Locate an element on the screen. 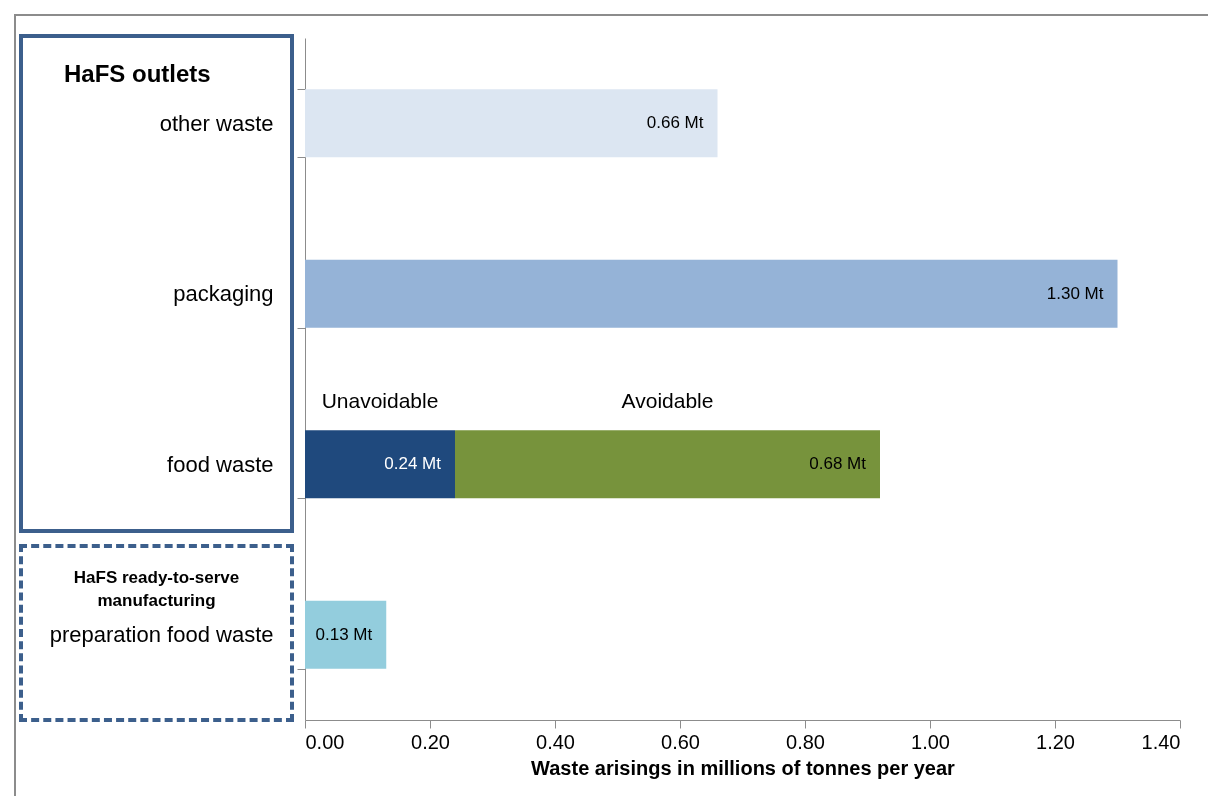 Image resolution: width=1208 pixels, height=796 pixels. data-label: 0.66 Mt is located at coordinates (675, 123).